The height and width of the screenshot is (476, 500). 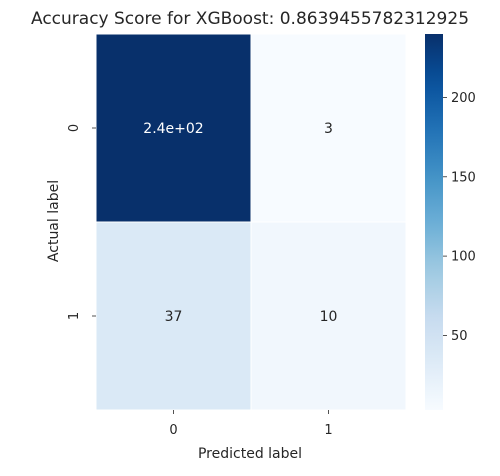 I want to click on cell-value-label: 37, so click(x=174, y=317).